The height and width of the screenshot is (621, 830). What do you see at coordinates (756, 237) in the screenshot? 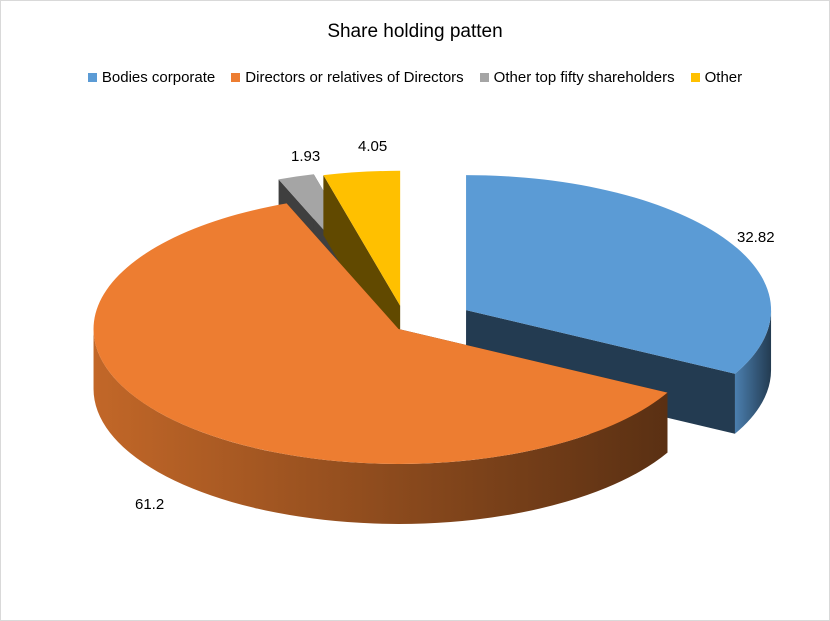
I see `data-label: 32.82` at bounding box center [756, 237].